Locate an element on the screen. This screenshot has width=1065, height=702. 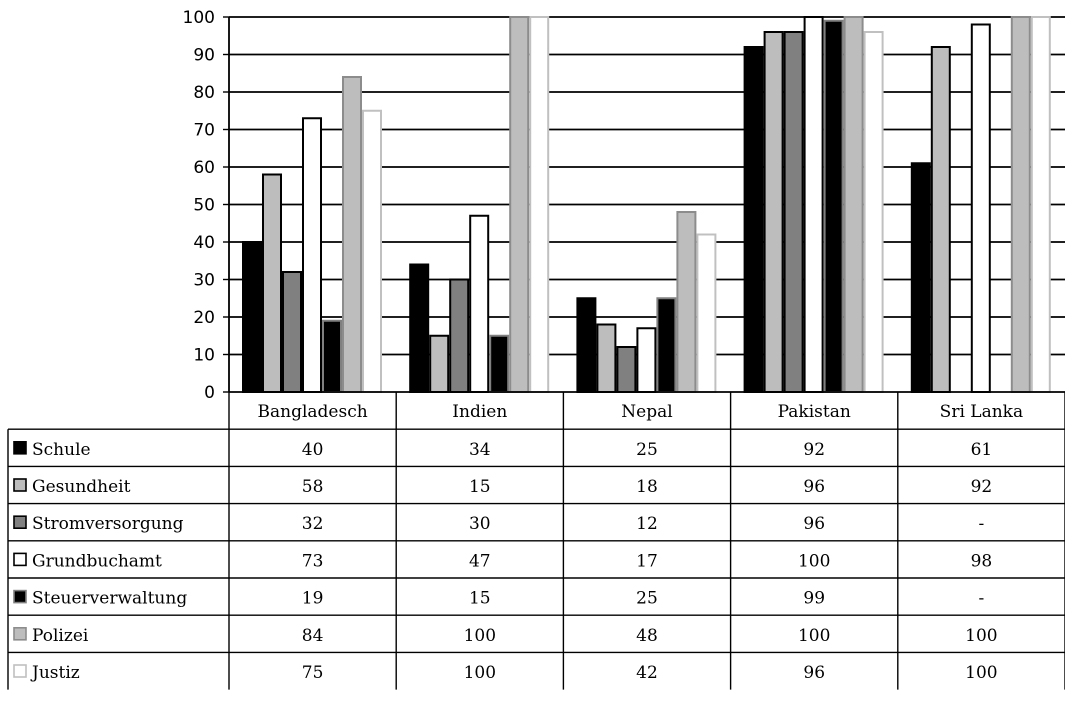
y-tick-label: 50 is located at coordinates (204, 206).